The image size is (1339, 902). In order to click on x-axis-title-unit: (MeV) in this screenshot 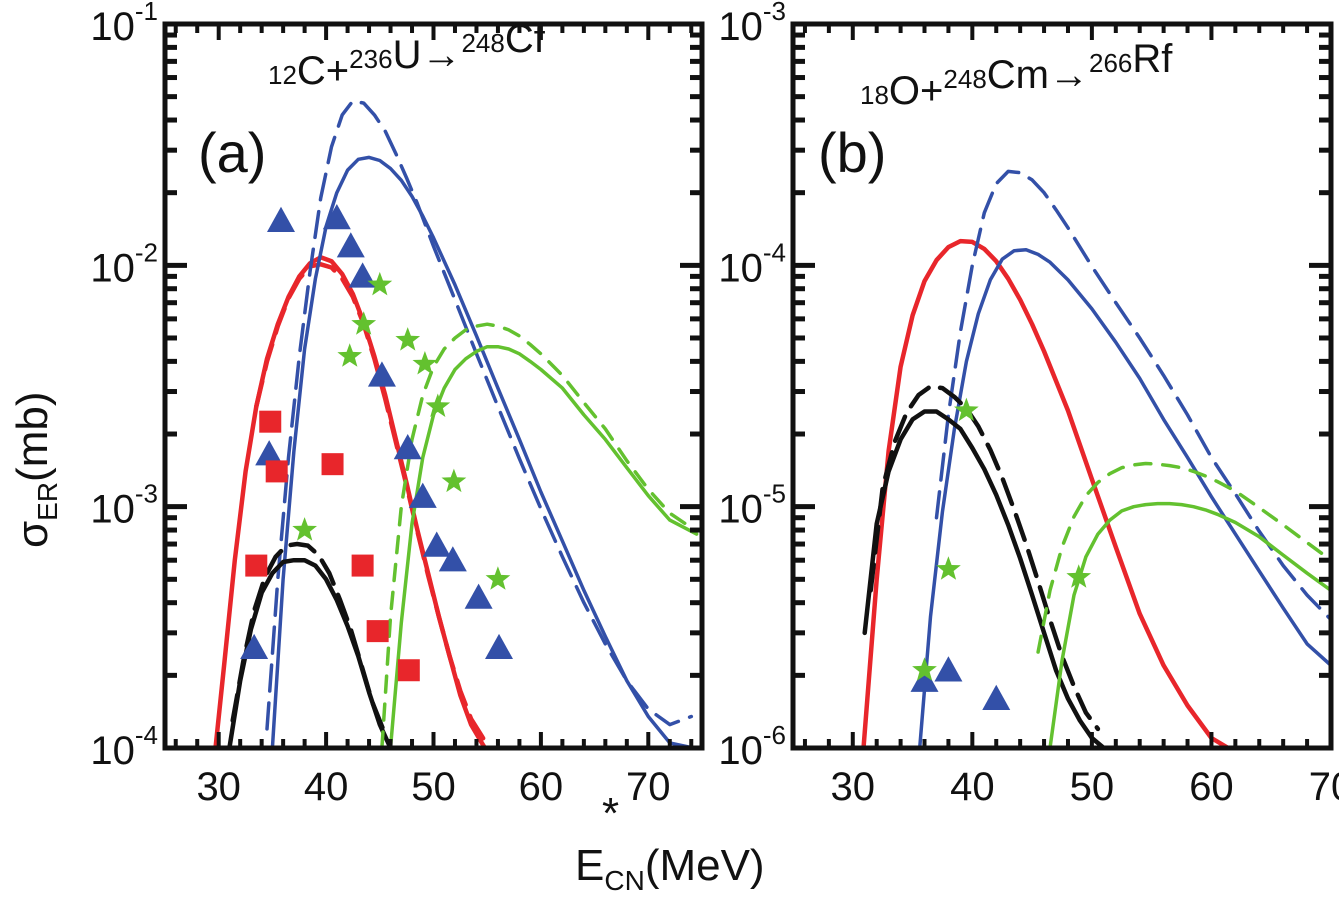, I will do `click(705, 865)`.